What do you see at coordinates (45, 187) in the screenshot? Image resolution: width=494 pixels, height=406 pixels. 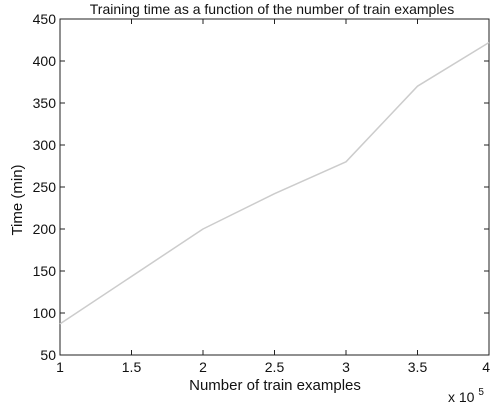 I see `y-tick-label: 250` at bounding box center [45, 187].